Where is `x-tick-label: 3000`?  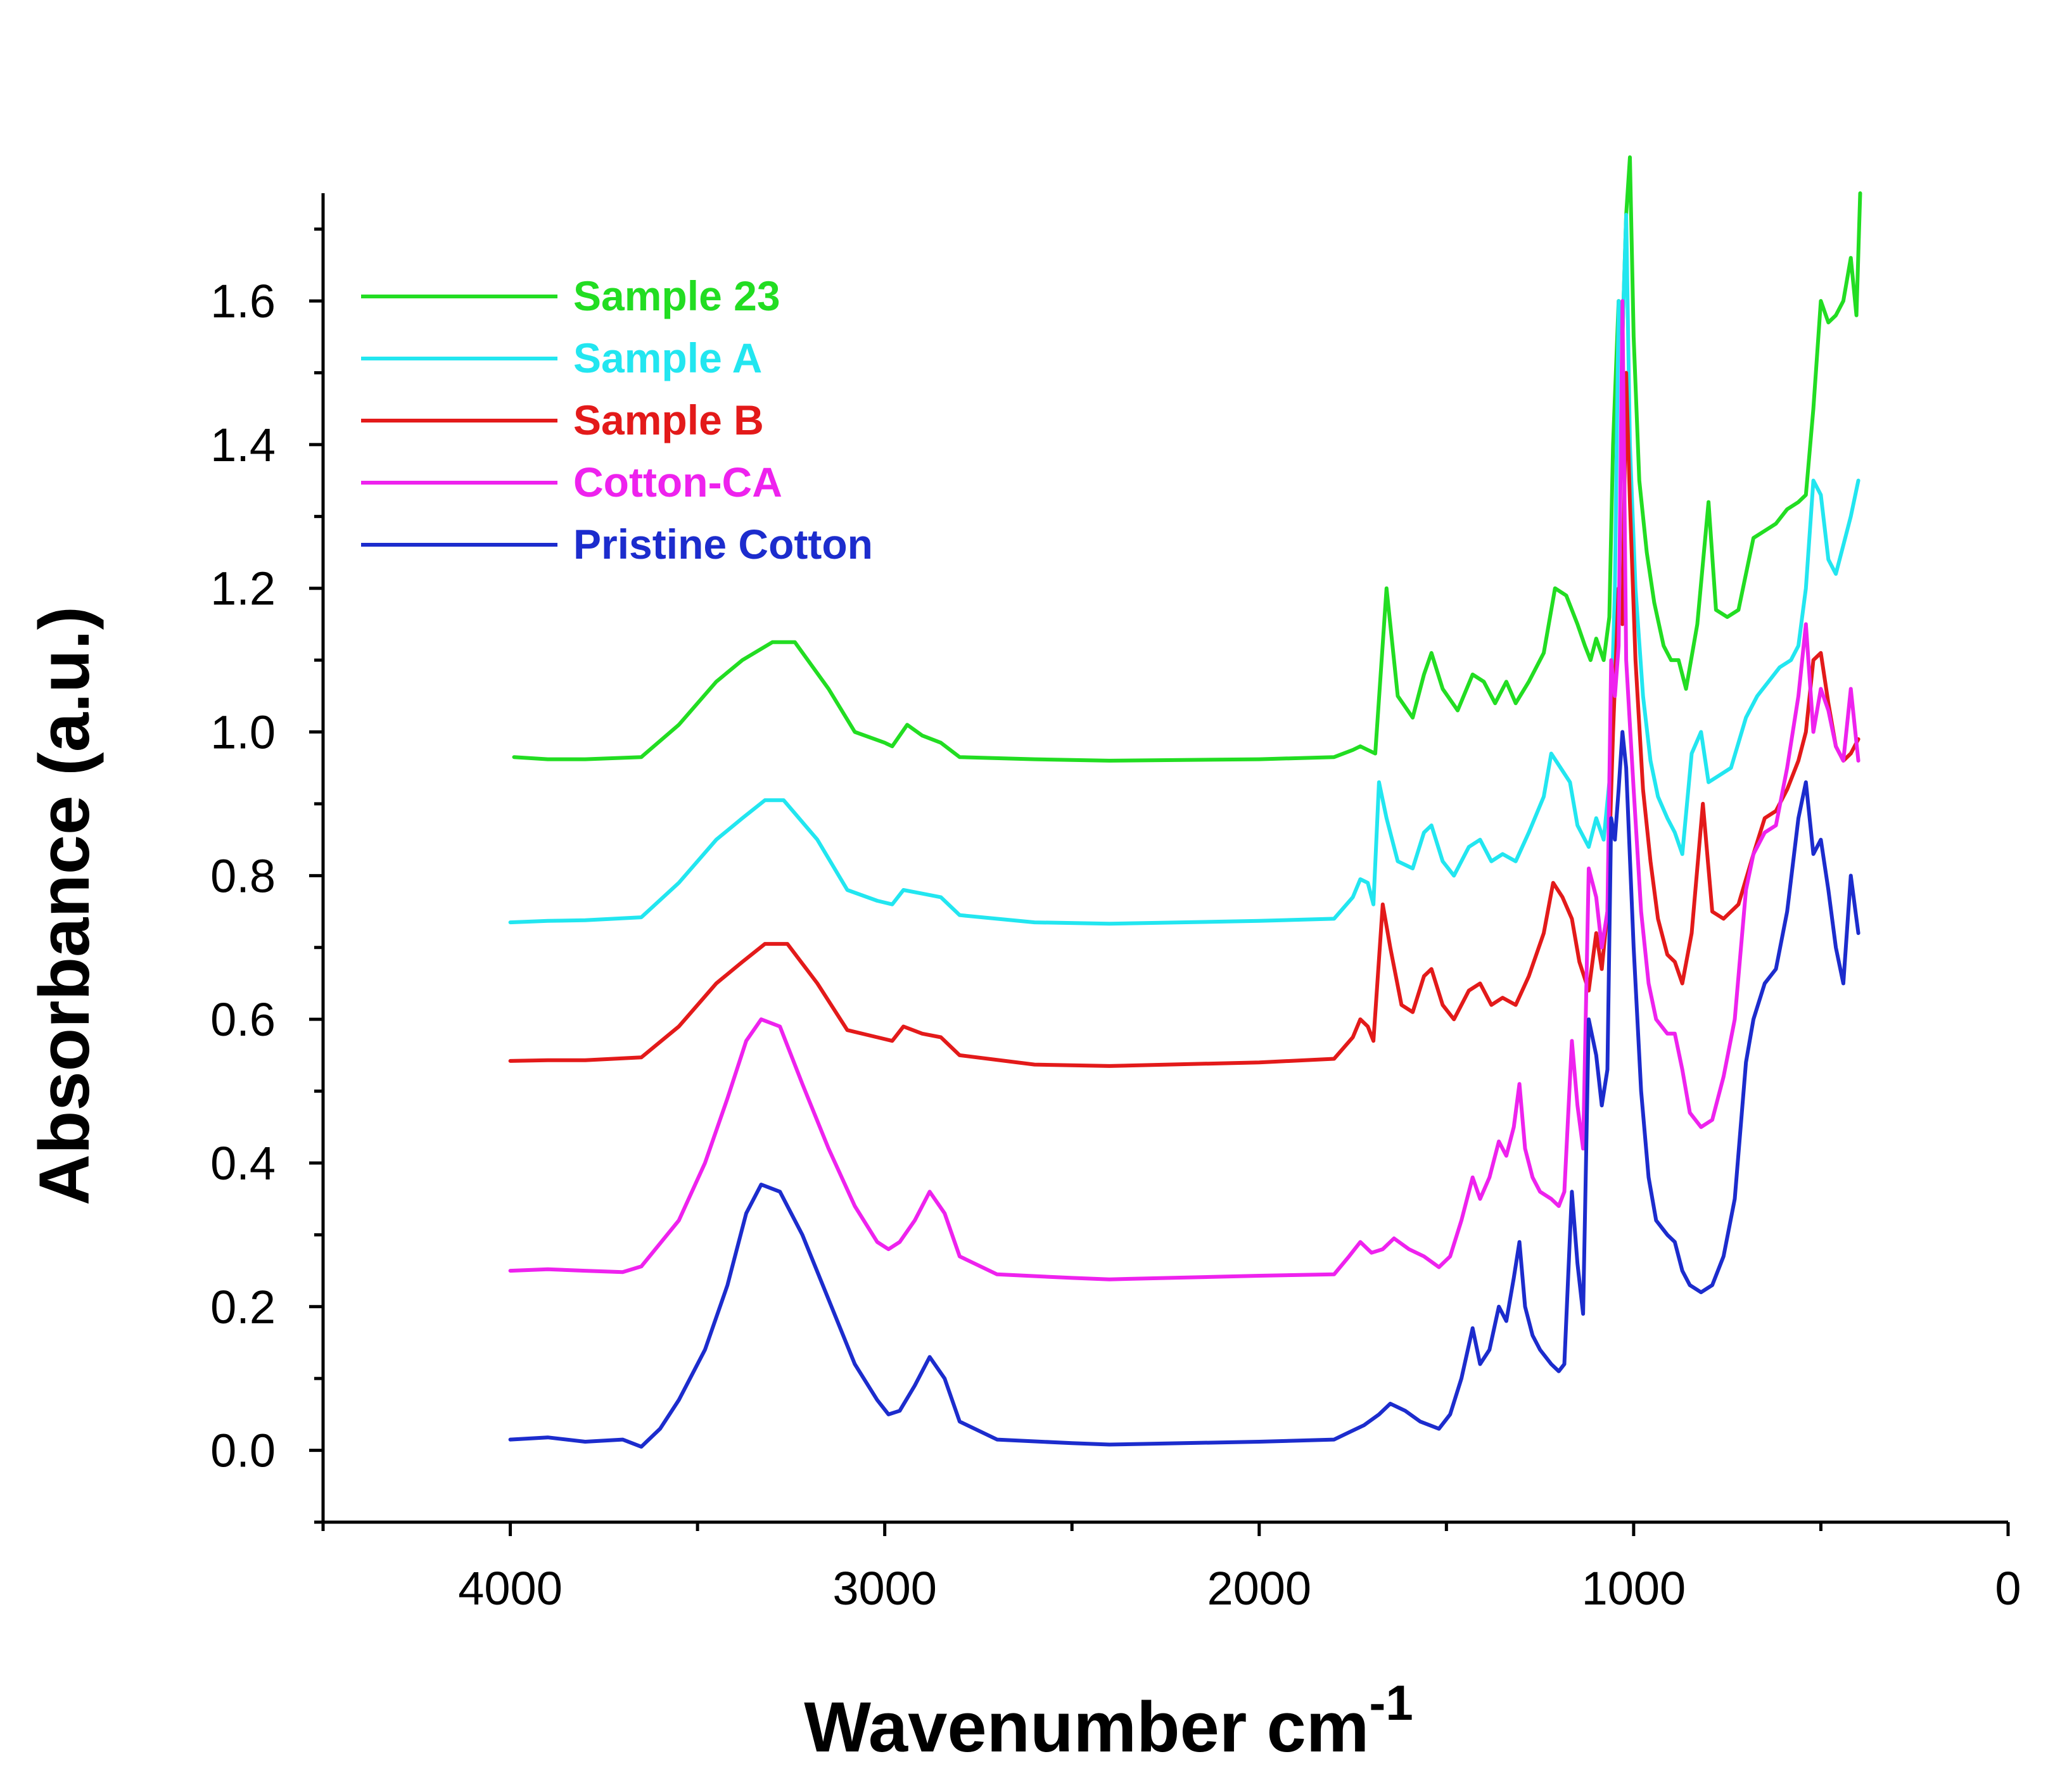
x-tick-label: 3000 is located at coordinates (885, 1589).